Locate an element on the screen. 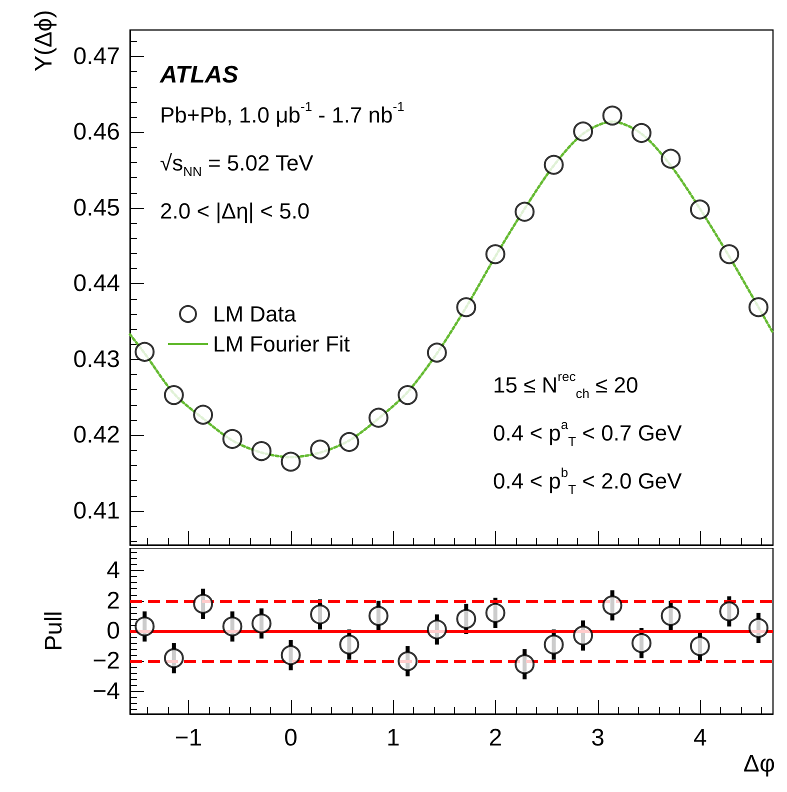  y-tick-label: 0.46 is located at coordinates (96, 132).